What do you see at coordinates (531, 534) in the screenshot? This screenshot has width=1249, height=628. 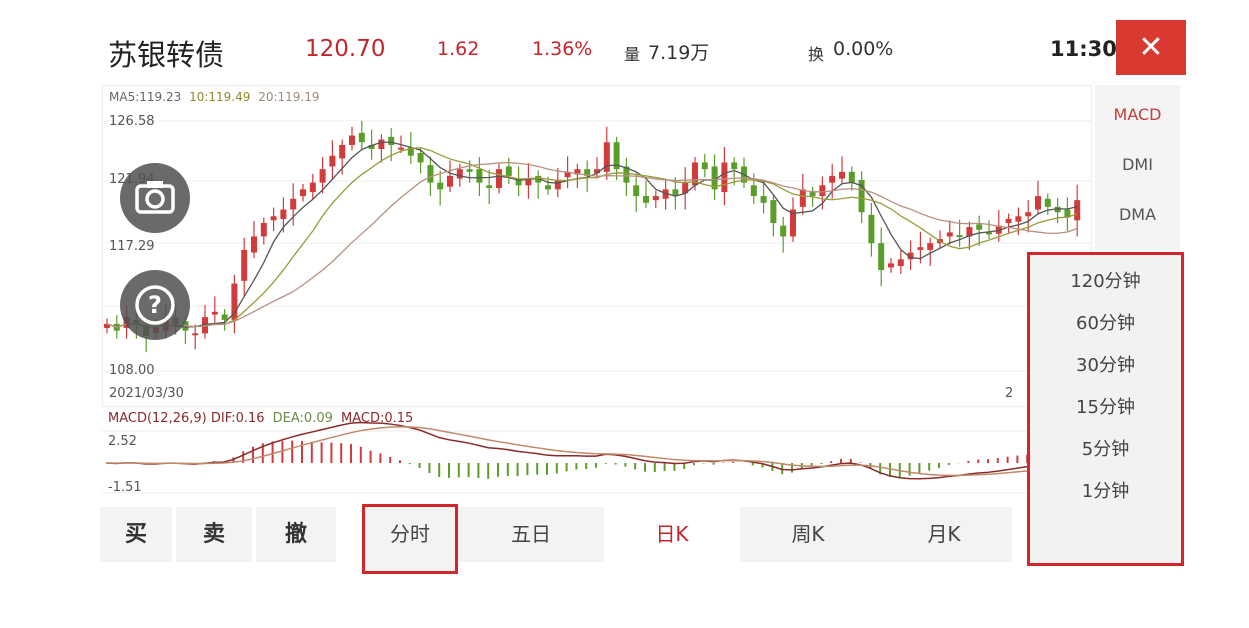 I see `tab-five-day: 五日` at bounding box center [531, 534].